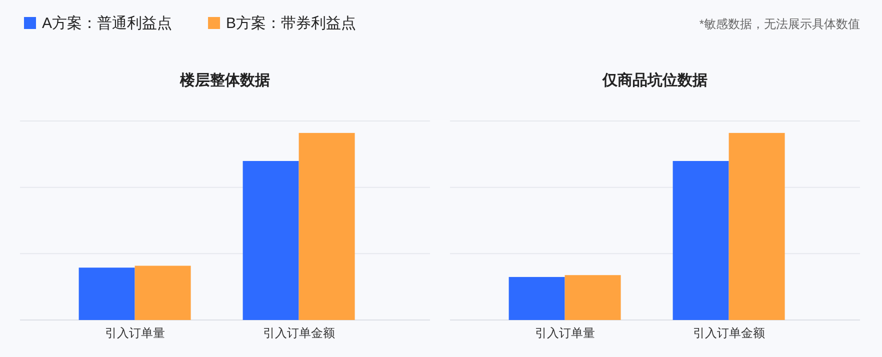 The width and height of the screenshot is (882, 357). I want to click on legend-label: B方案：带券利益点, so click(291, 23).